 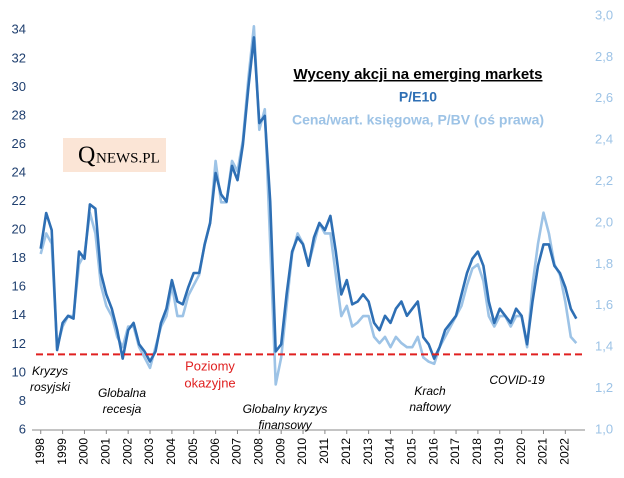 I want to click on y2-tick-label: 1,6, so click(x=604, y=304).